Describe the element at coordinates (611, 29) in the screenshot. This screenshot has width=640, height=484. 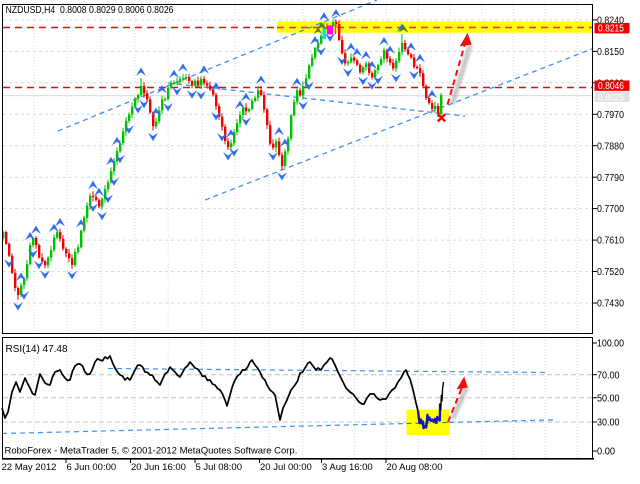
I see `svg-text: 0.8215` at that location.